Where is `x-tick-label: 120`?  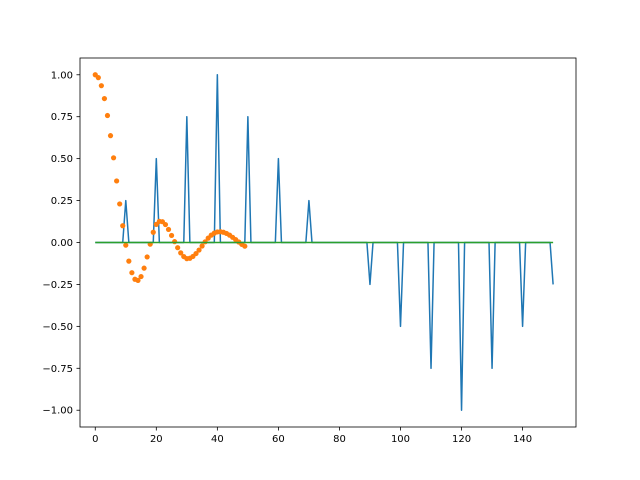 x-tick-label: 120 is located at coordinates (461, 439).